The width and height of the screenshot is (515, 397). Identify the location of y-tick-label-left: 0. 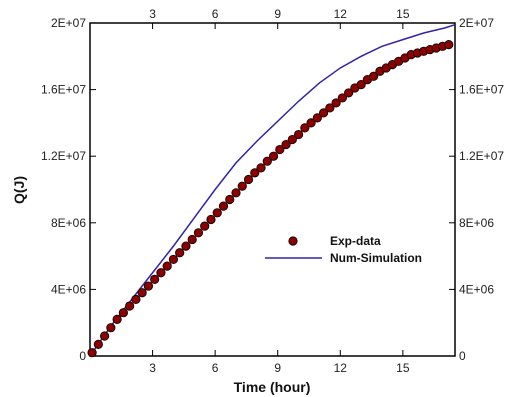
(82, 356).